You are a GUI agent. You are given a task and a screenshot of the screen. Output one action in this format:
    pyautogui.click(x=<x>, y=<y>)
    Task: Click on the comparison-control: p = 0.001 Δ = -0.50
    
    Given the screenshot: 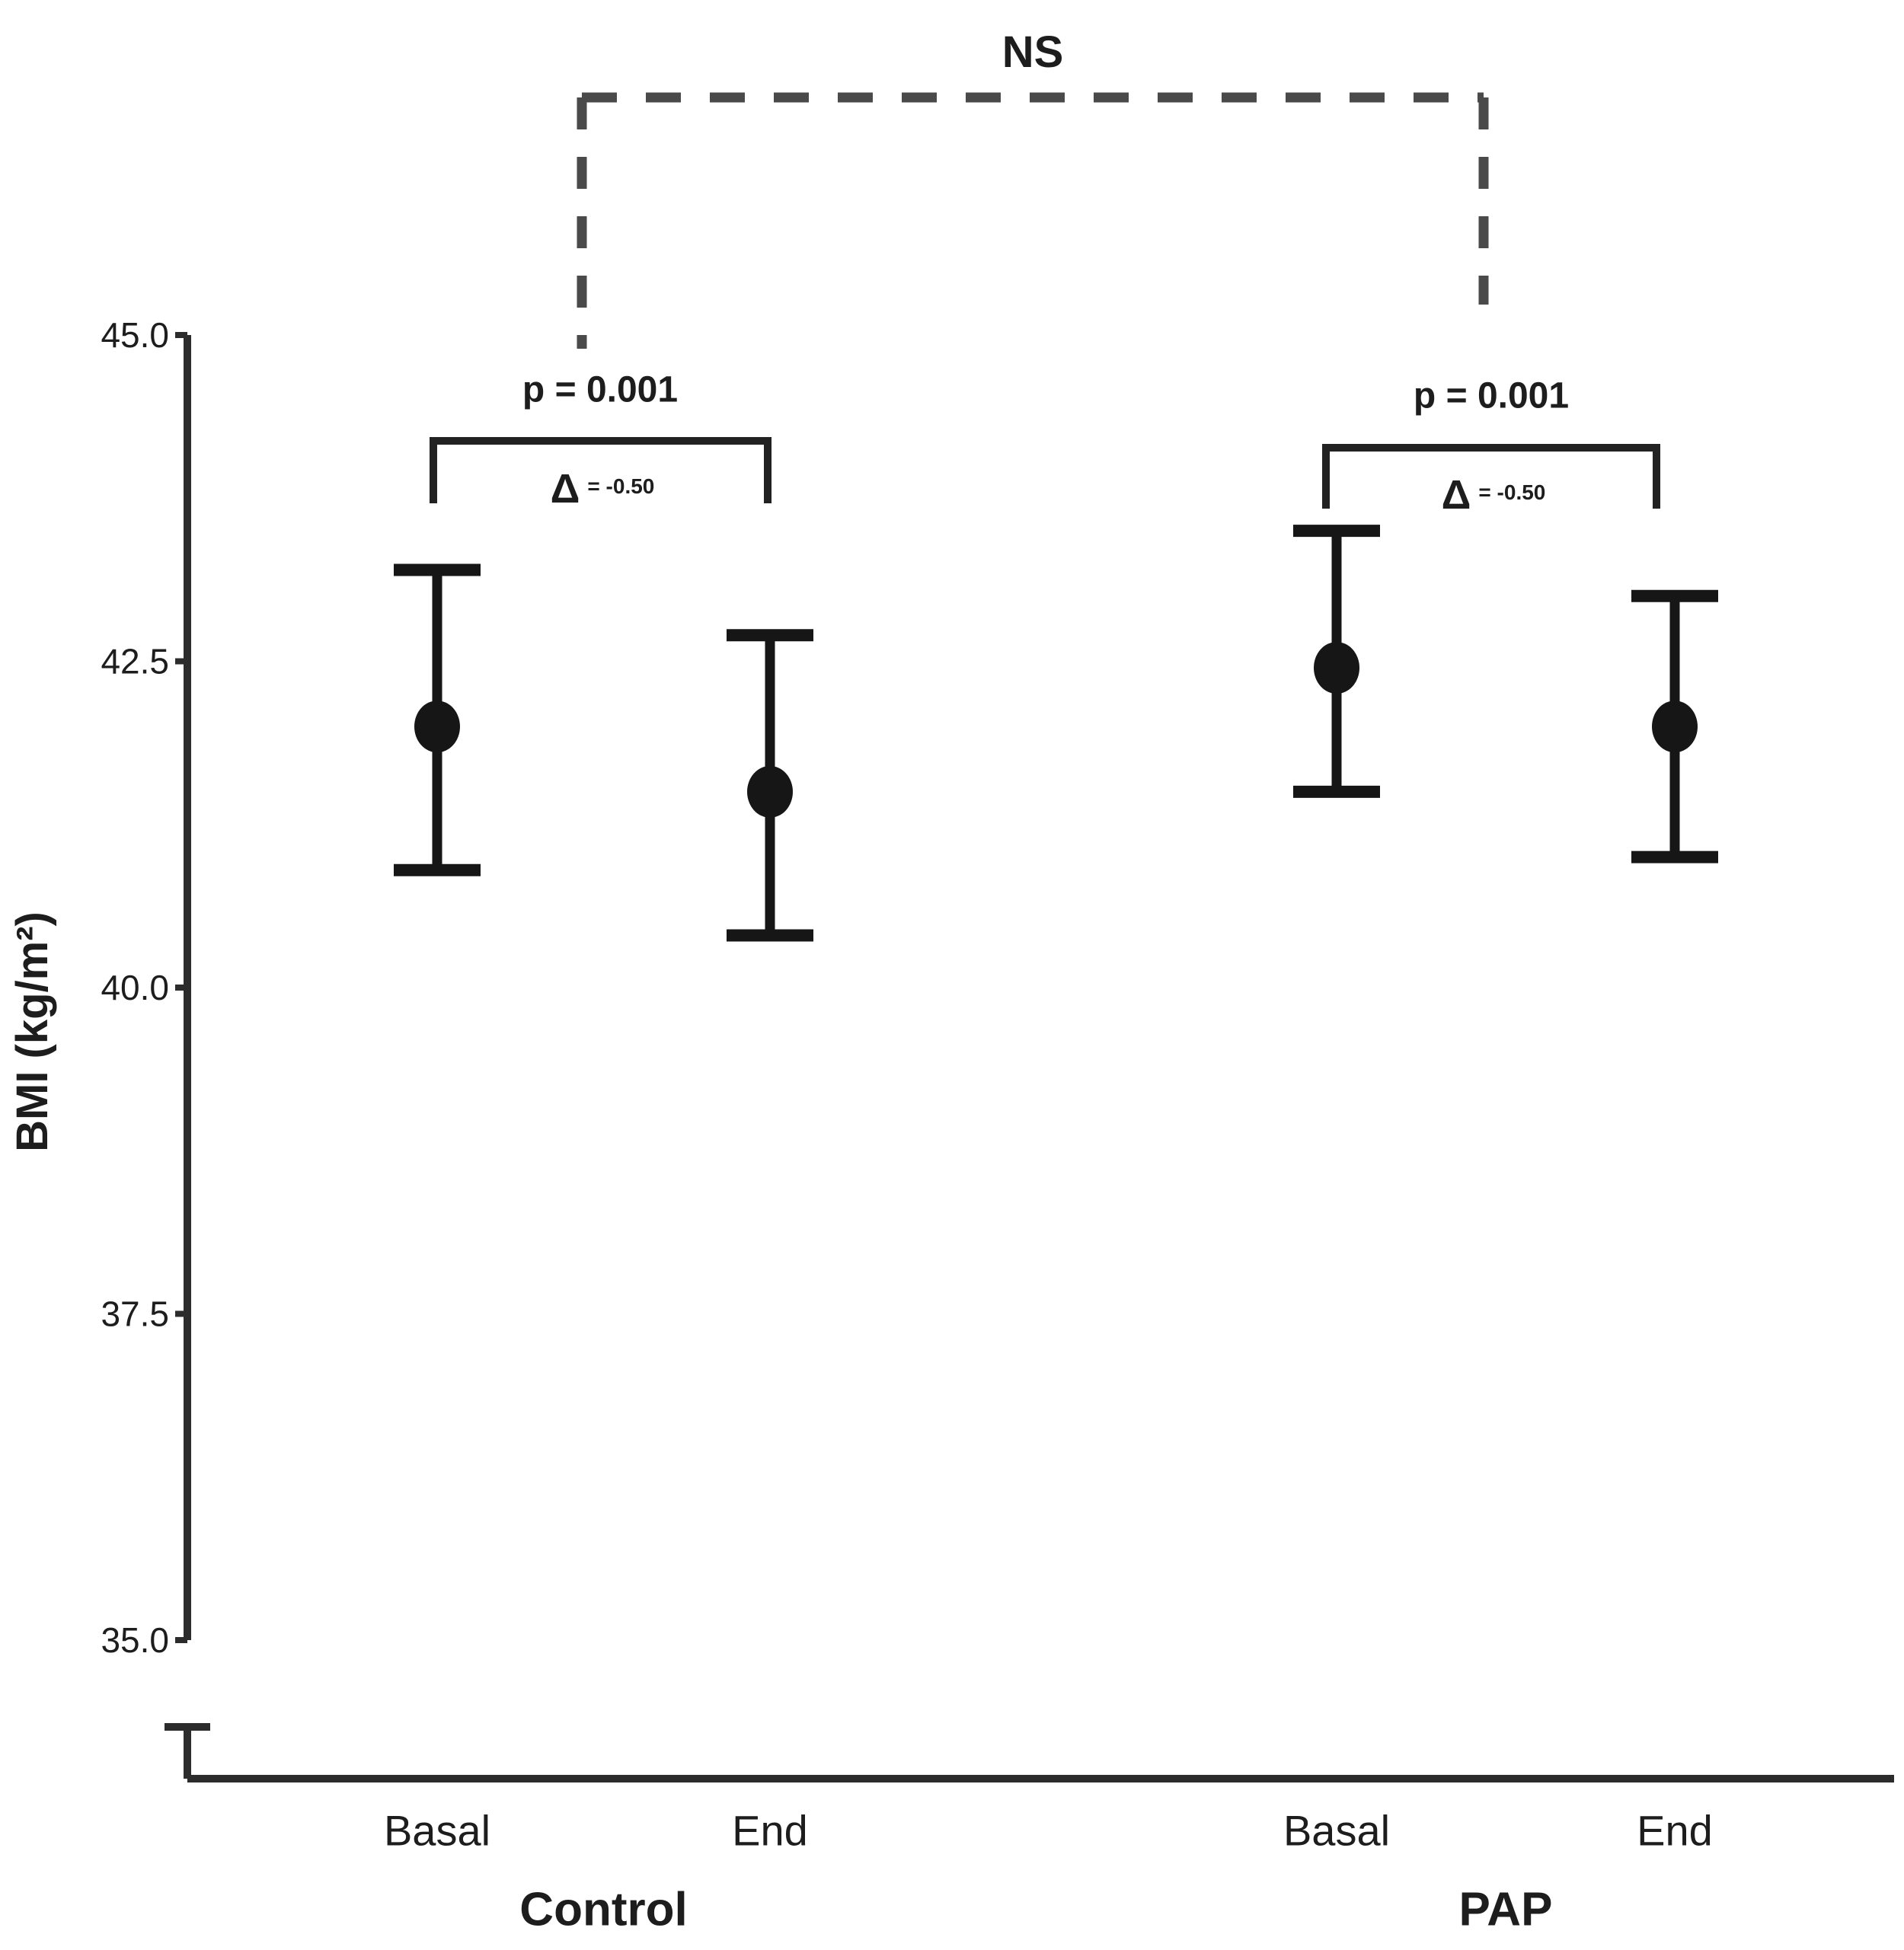 What is the action you would take?
    pyautogui.click(x=601, y=441)
    